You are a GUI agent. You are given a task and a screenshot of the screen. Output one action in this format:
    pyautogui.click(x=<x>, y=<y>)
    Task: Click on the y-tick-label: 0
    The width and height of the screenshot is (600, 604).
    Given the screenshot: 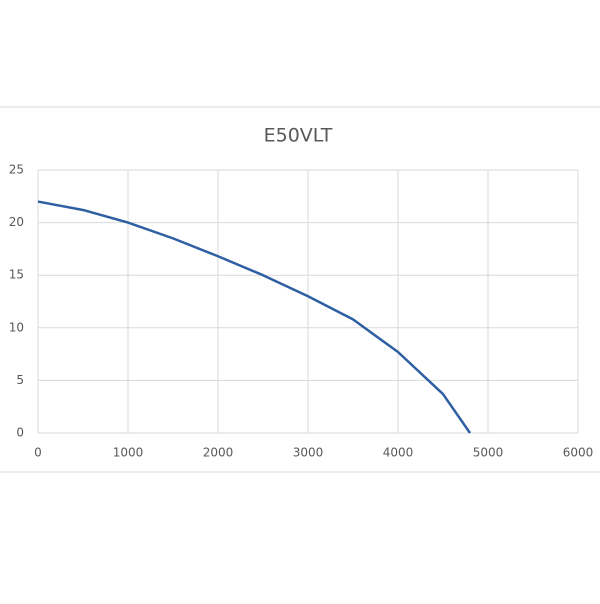 What is the action you would take?
    pyautogui.click(x=20, y=433)
    